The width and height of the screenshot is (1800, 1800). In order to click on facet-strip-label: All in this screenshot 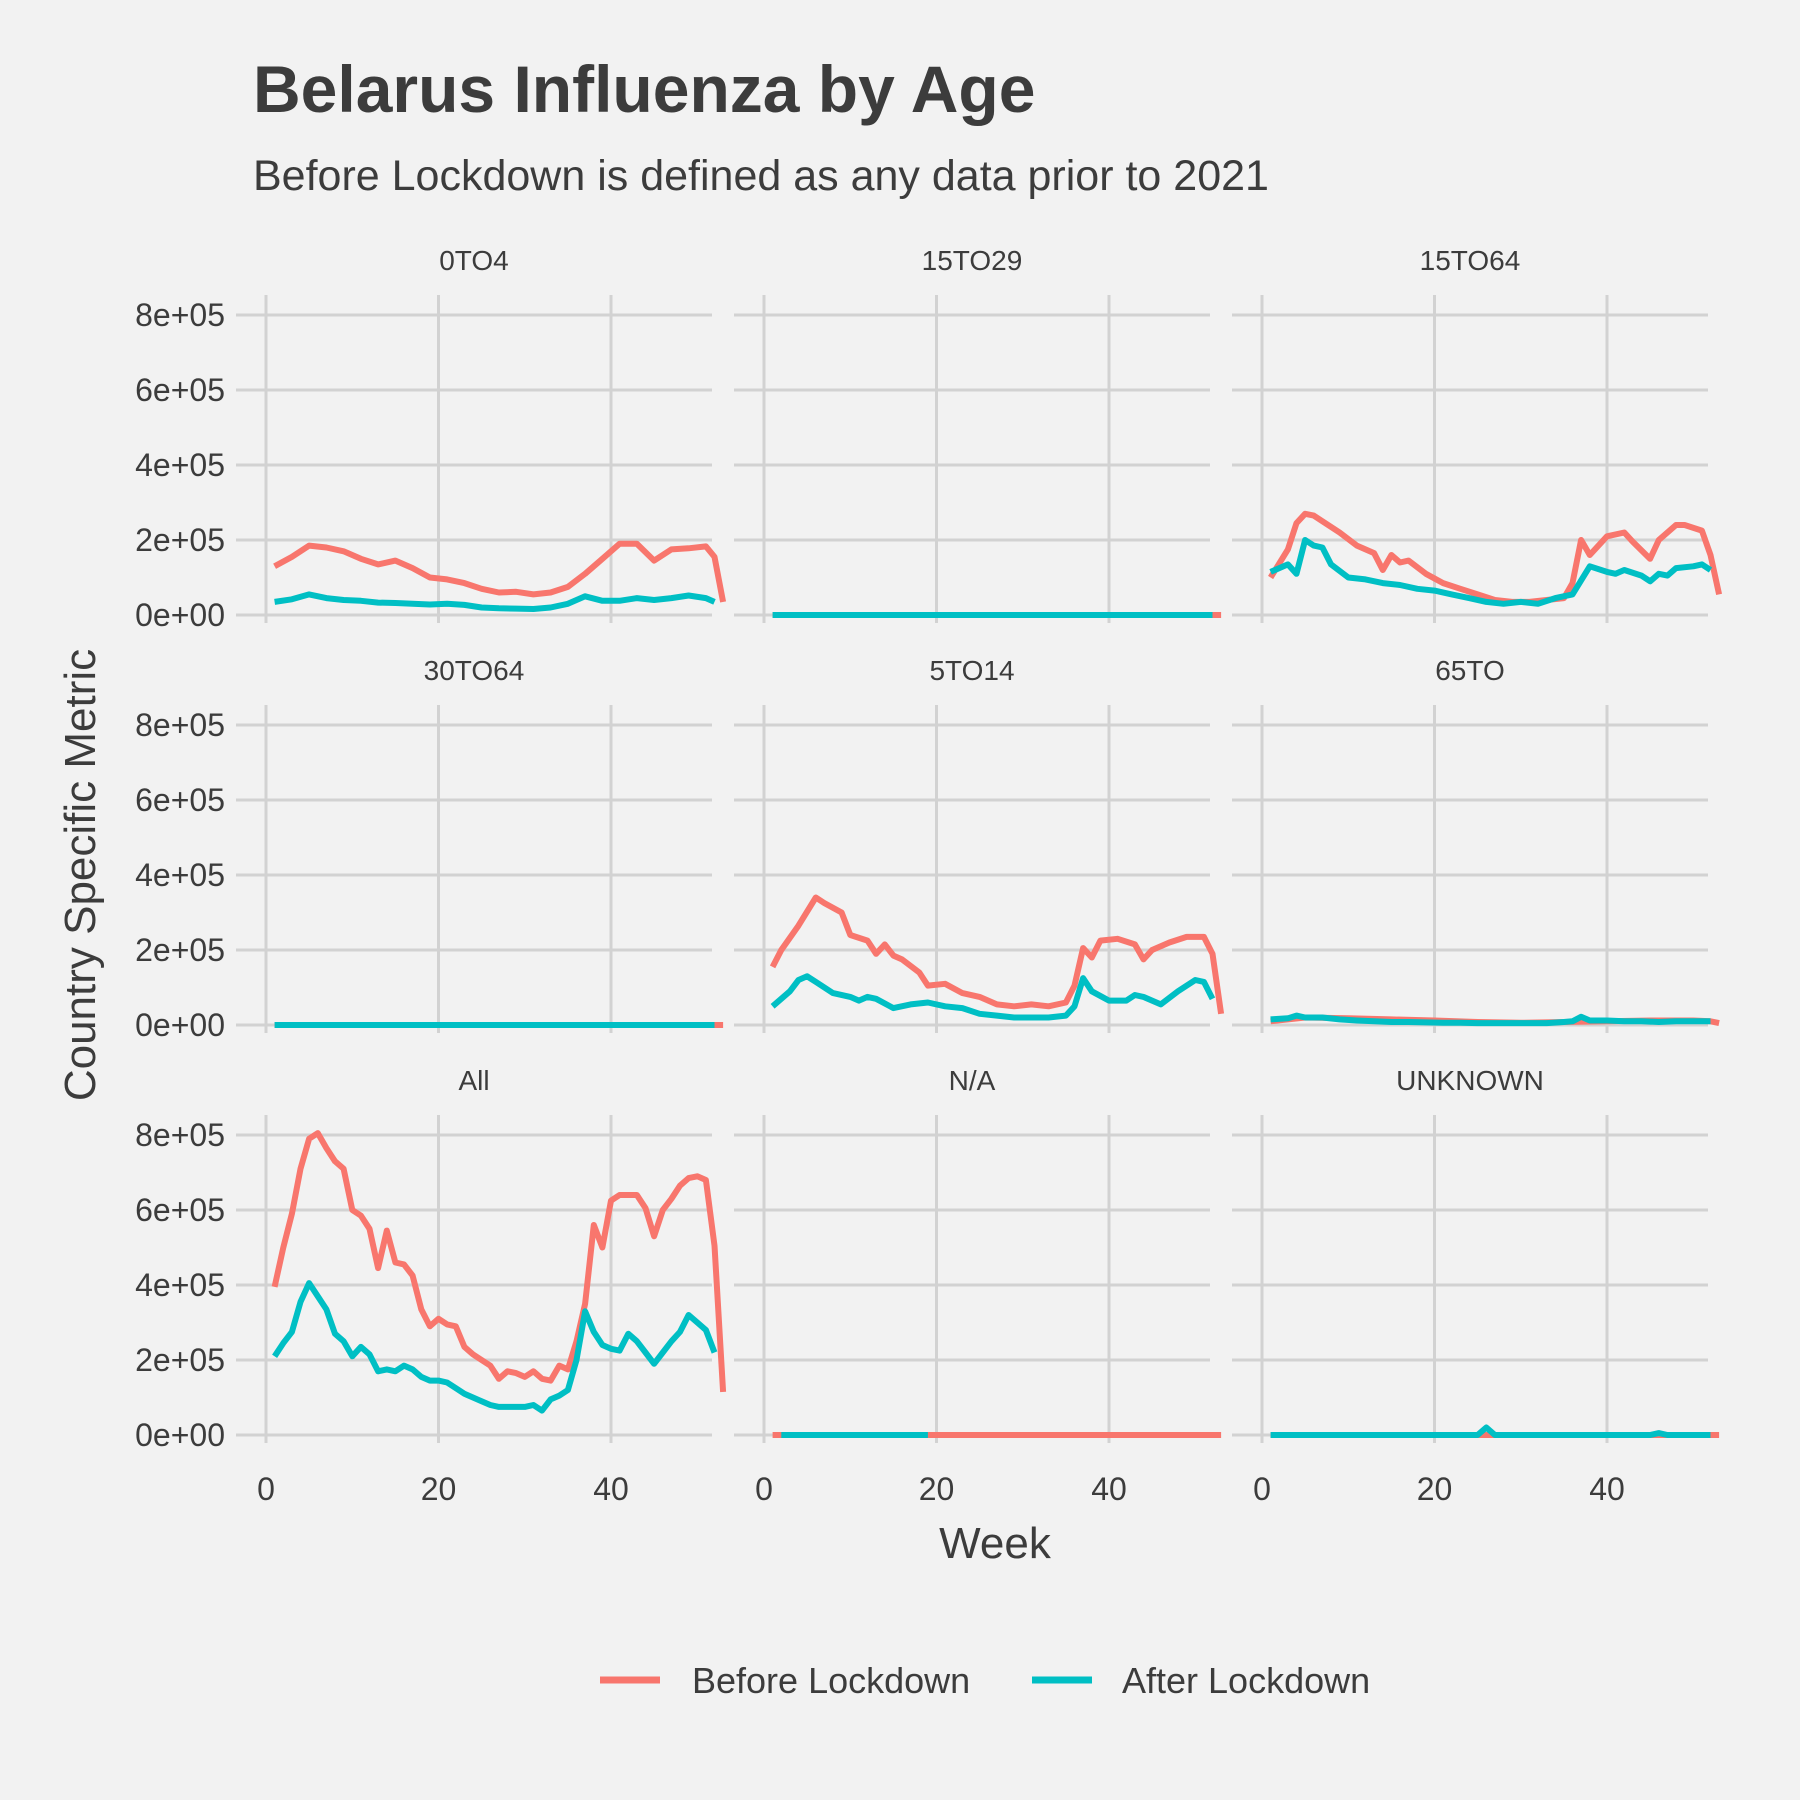, I will do `click(473, 1080)`.